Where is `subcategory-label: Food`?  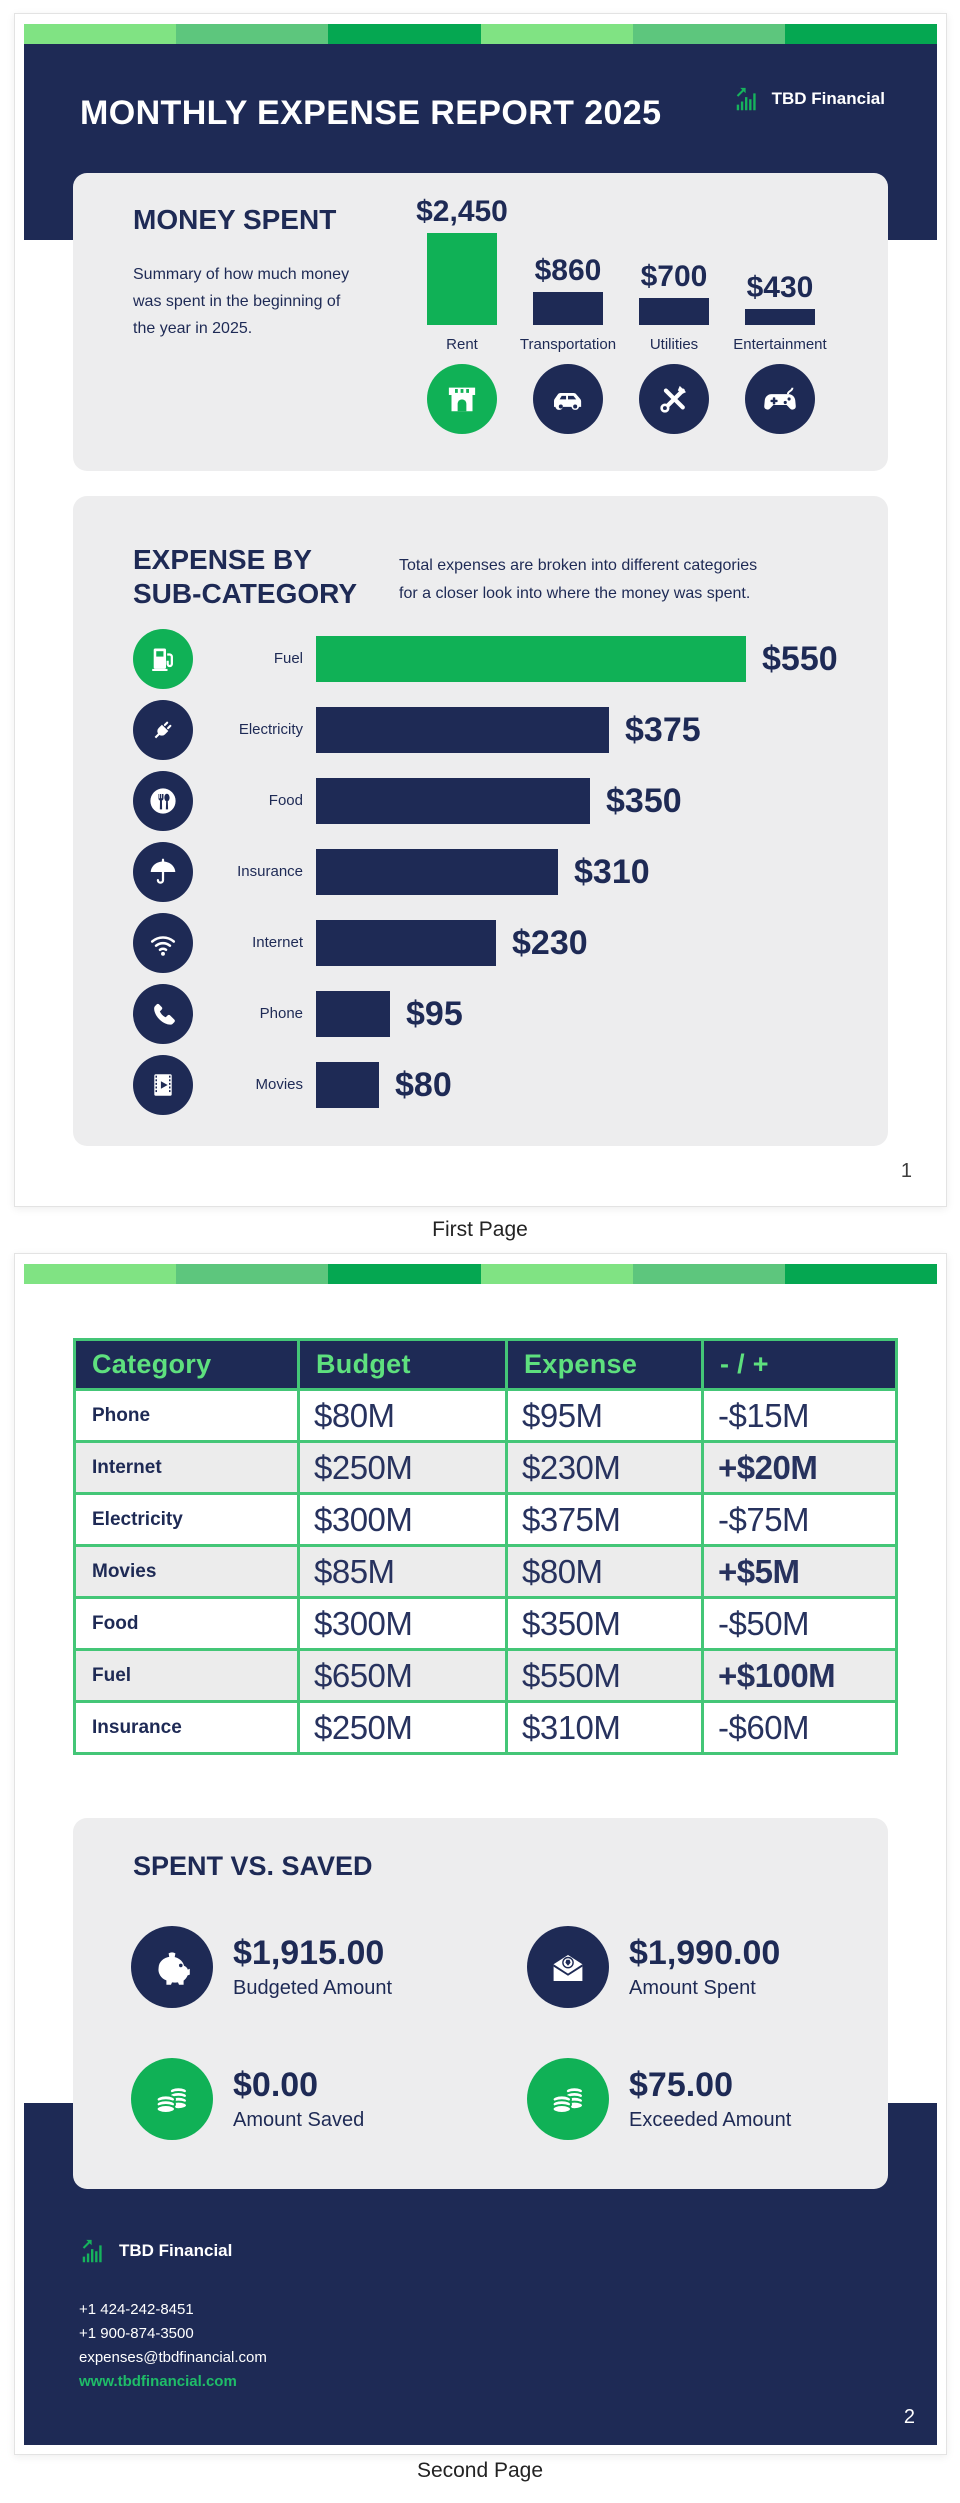 subcategory-label: Food is located at coordinates (285, 800).